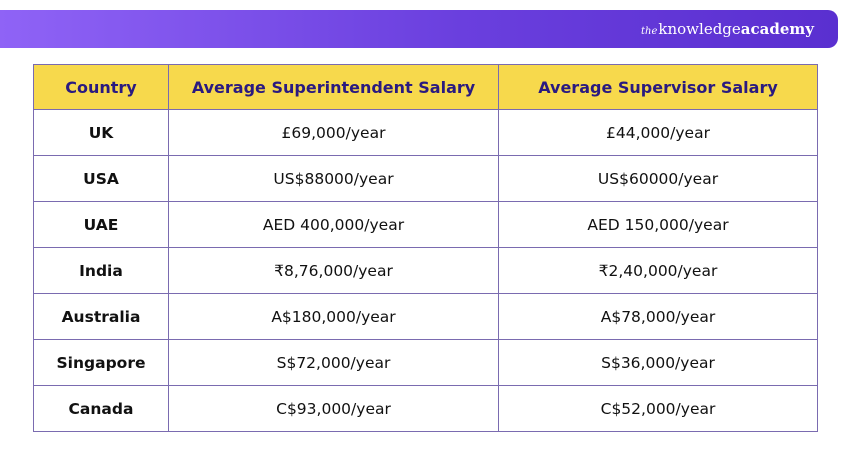 Image resolution: width=850 pixels, height=450 pixels. I want to click on country-cell: UK, so click(101, 132).